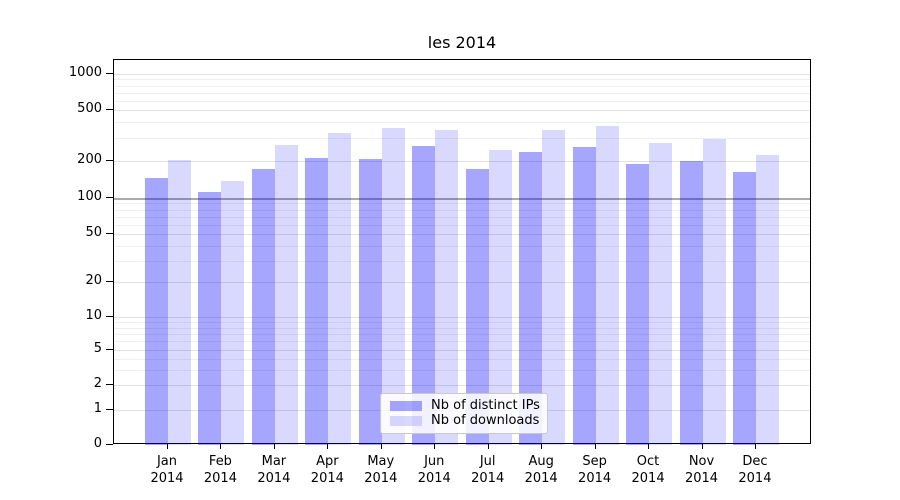 The height and width of the screenshot is (500, 900). What do you see at coordinates (447, 287) in the screenshot?
I see `bar-downloads-jun` at bounding box center [447, 287].